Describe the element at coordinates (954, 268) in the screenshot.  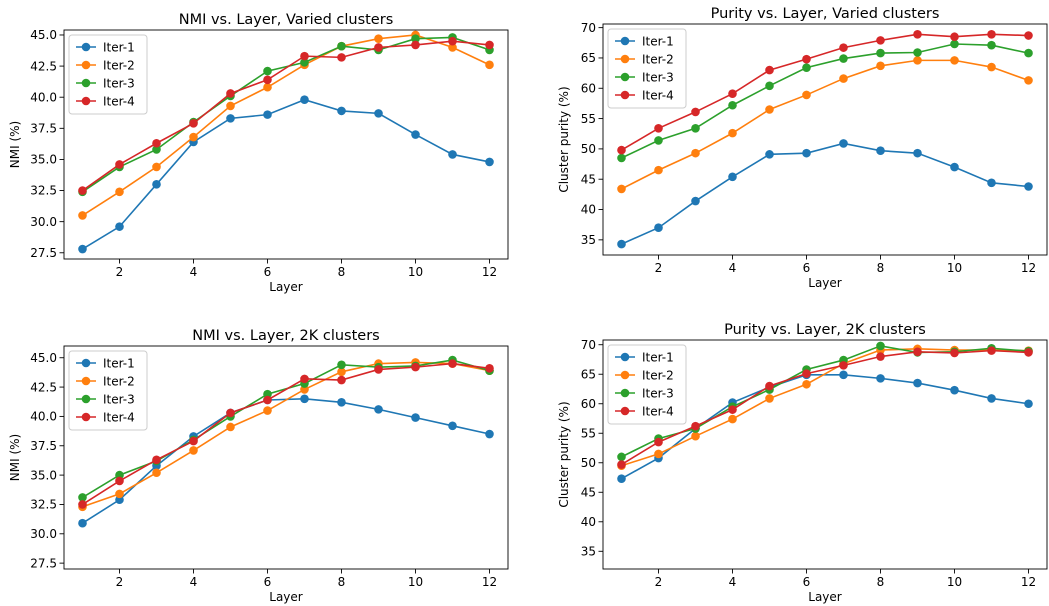
I see `x-tick-label: 10` at that location.